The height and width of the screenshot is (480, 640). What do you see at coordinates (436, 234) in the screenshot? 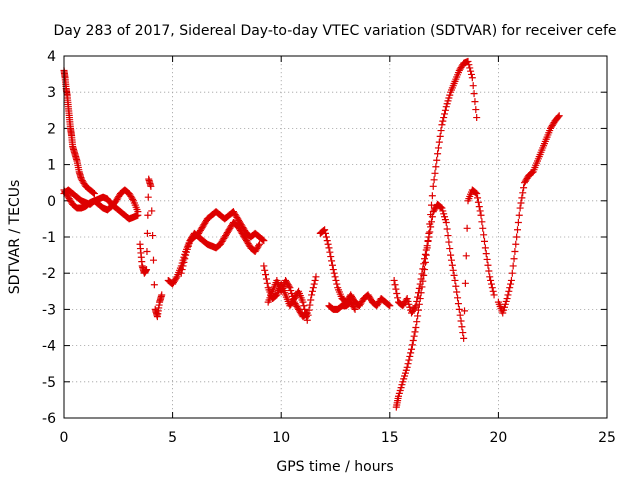
I see `series-track-k` at bounding box center [436, 234].